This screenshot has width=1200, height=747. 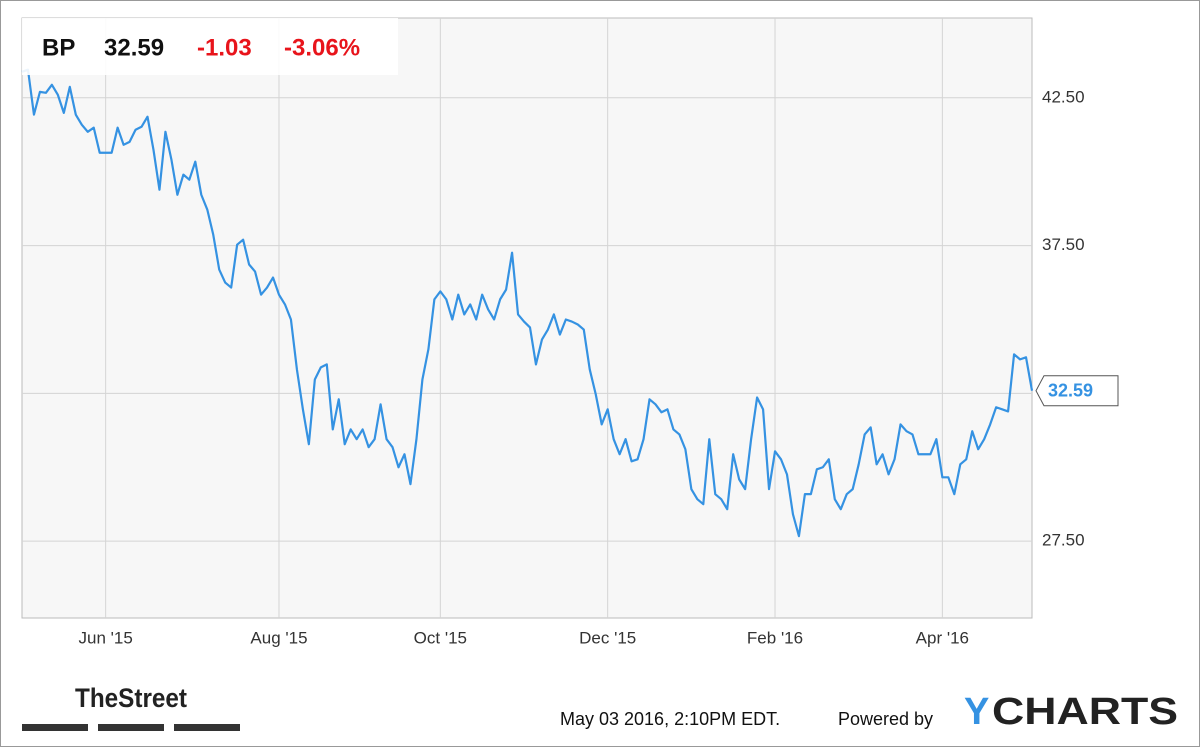 I want to click on x-tick-label: Oct '15, so click(x=440, y=637).